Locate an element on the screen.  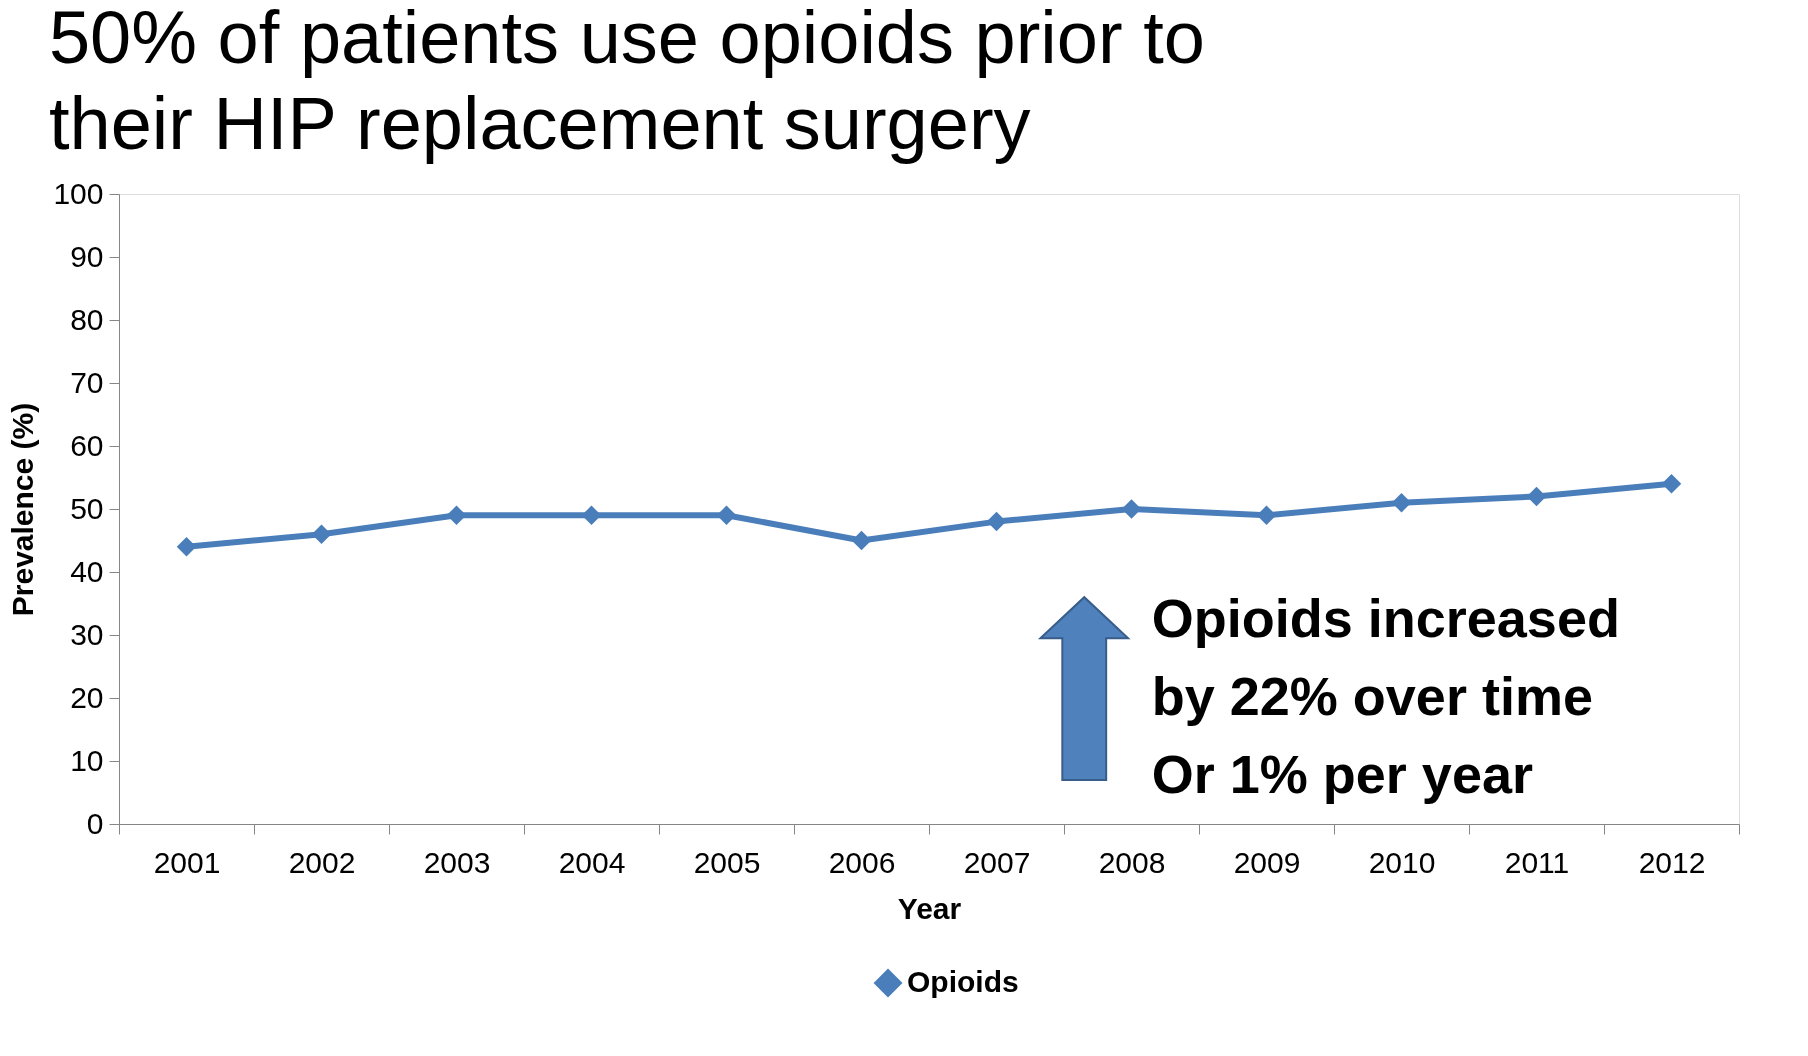
x-tick-label: 2003 is located at coordinates (457, 862).